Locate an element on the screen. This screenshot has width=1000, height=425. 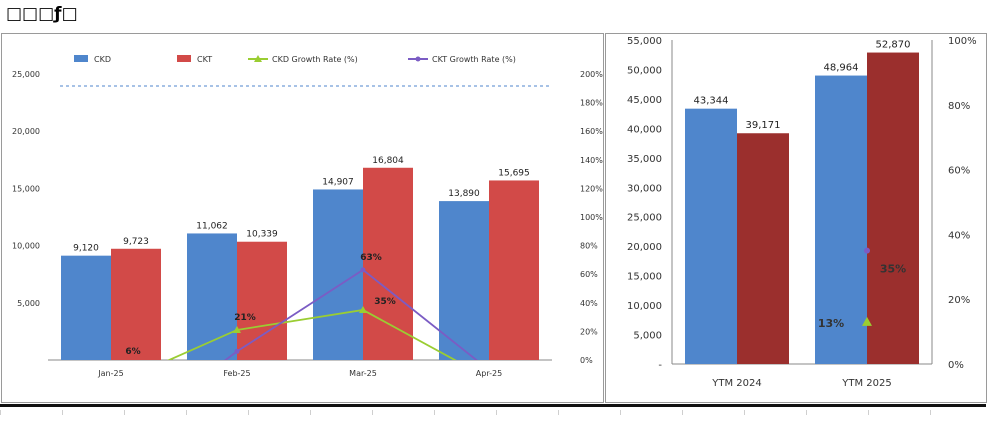
bar-value-label: 9,723 is located at coordinates (136, 242).